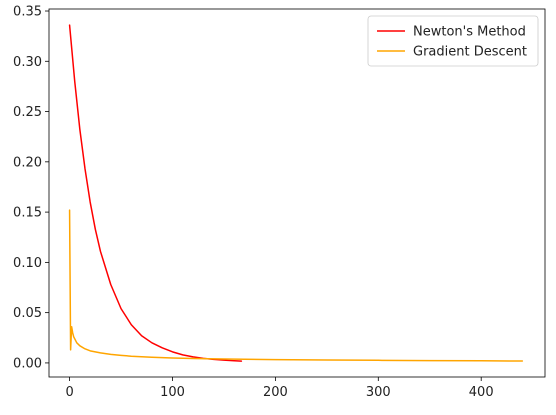 This screenshot has height=415, width=556. Describe the element at coordinates (31, 188) in the screenshot. I see `y-axis: 0.00 0.05 0.10 0.15 0.20 0.25 0.30 0.35` at that location.